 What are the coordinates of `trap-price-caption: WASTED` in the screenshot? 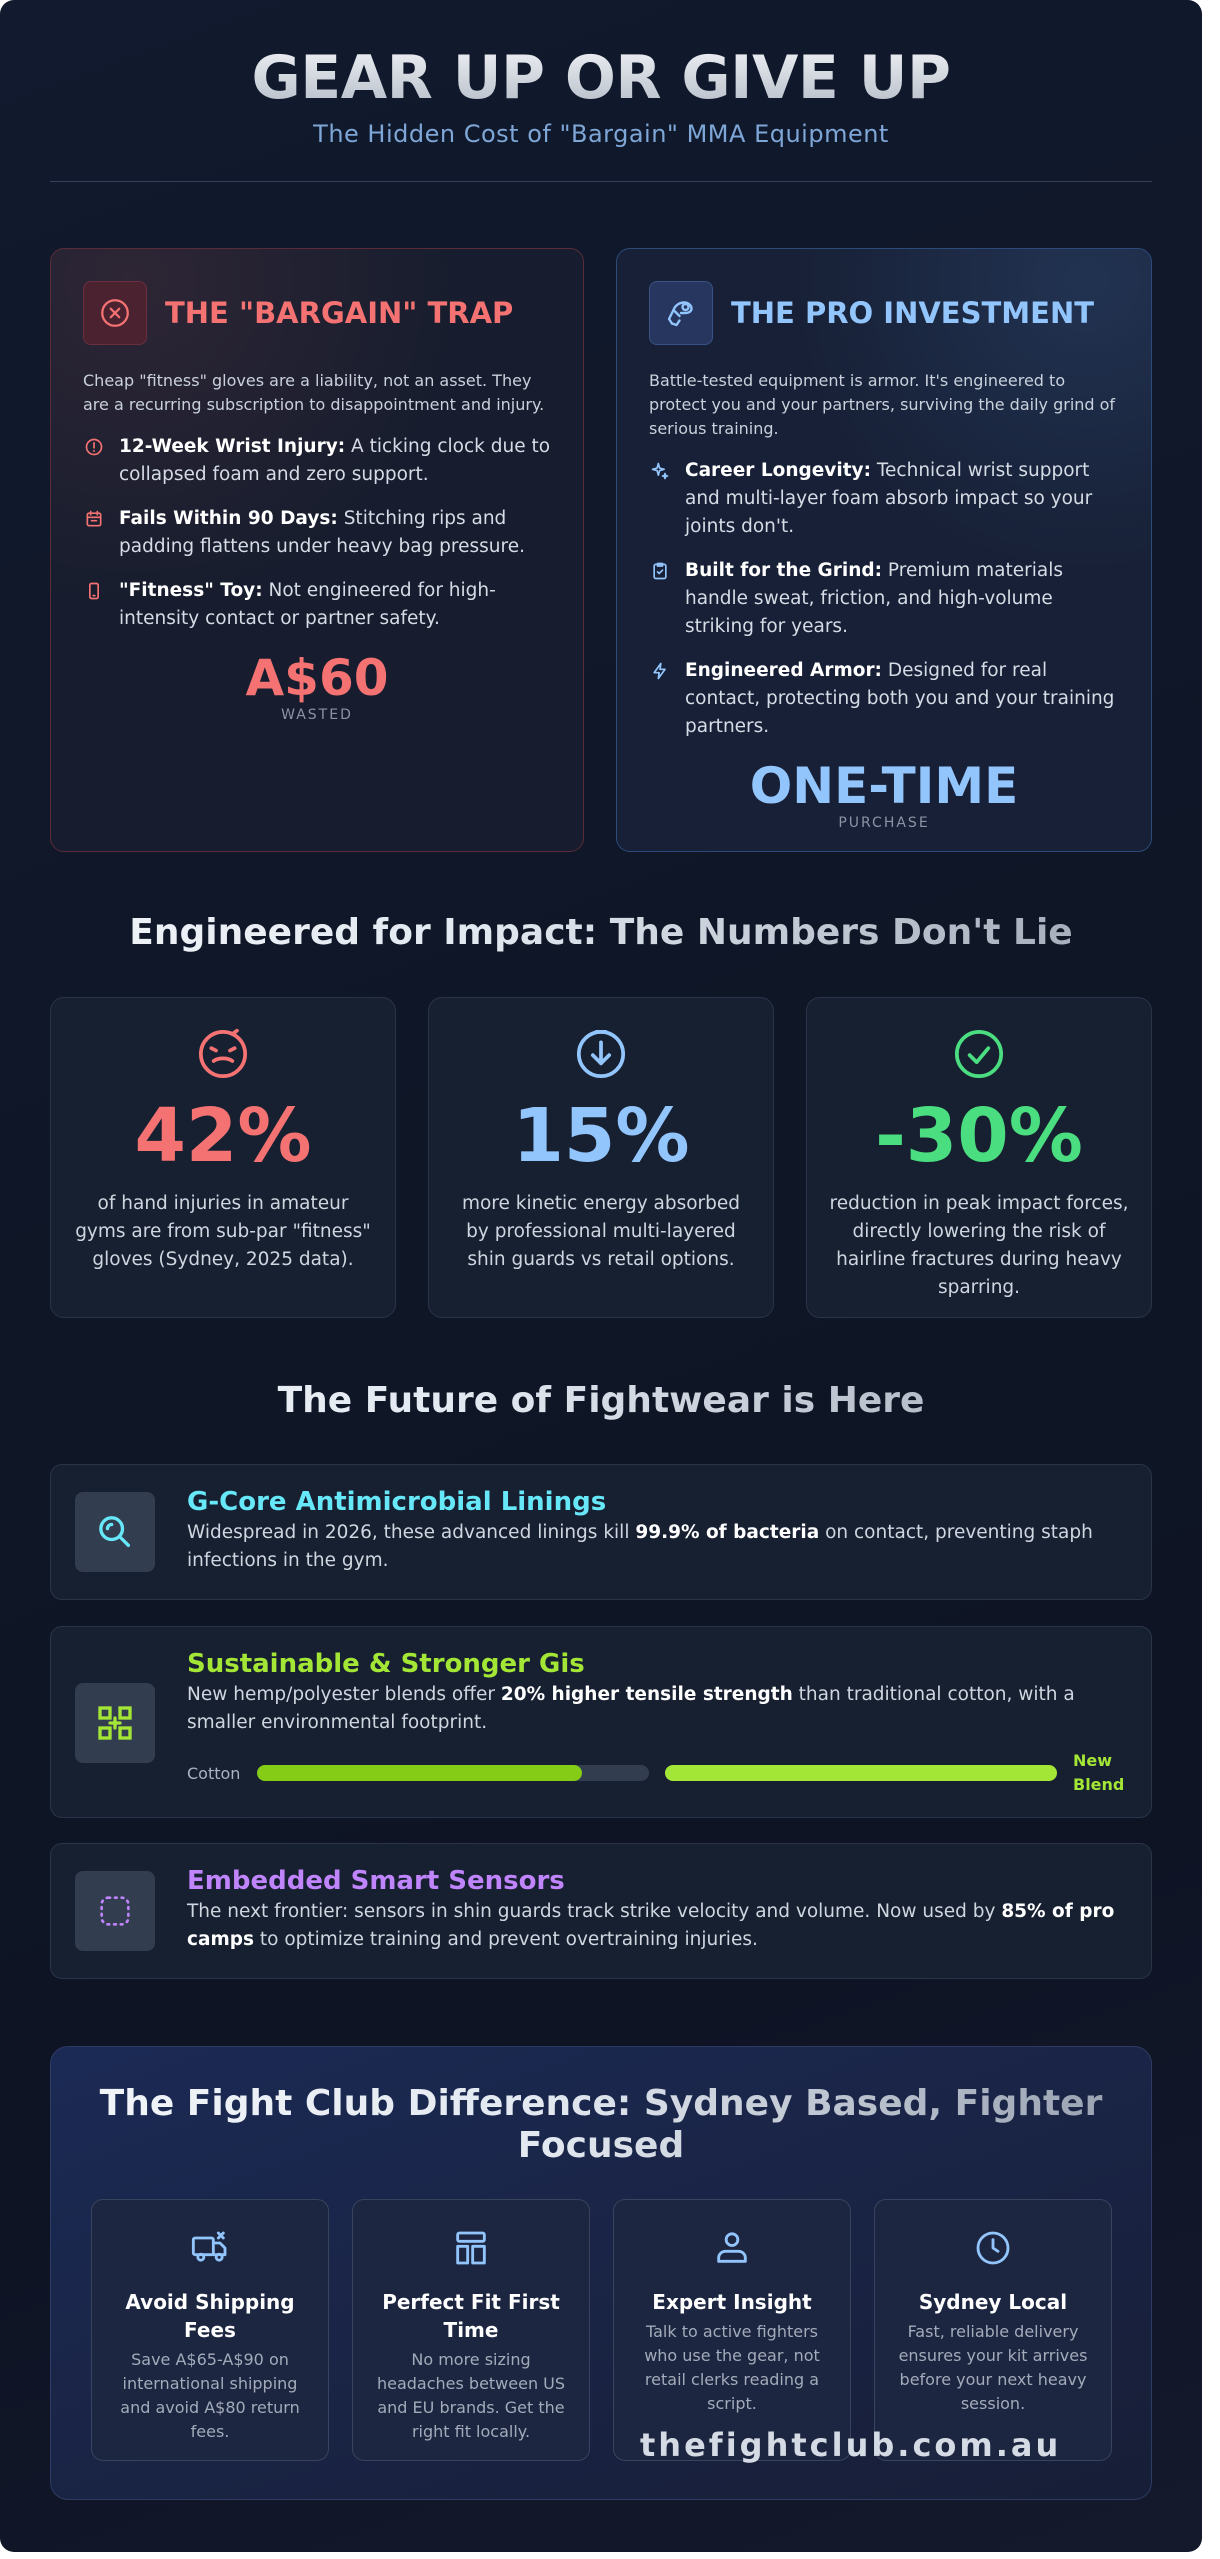 It's located at (317, 715).